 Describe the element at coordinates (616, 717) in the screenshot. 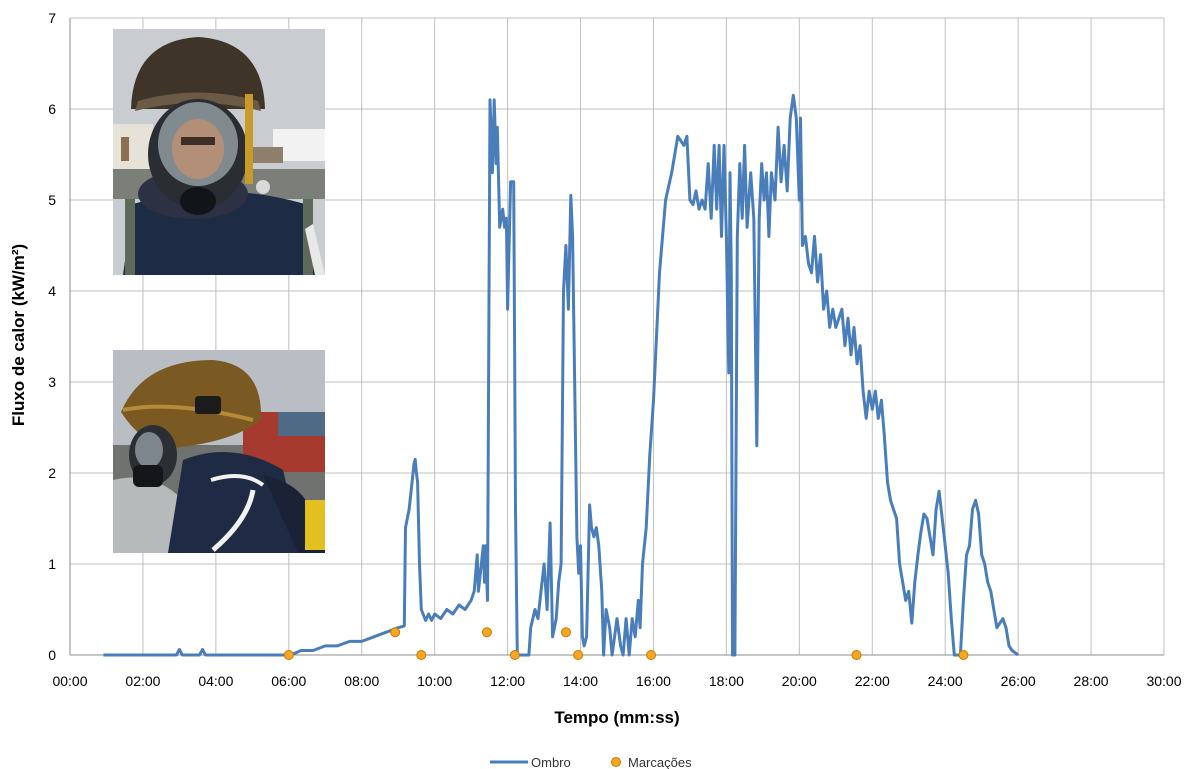

I see `x-axis-title: Tempo (mm:ss)` at that location.